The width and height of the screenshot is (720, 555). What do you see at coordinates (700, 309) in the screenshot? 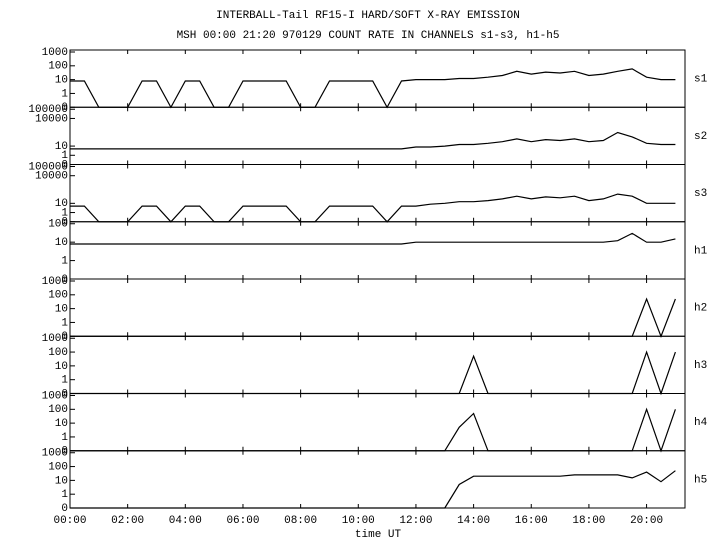
I see `panel-label: h2` at bounding box center [700, 309].